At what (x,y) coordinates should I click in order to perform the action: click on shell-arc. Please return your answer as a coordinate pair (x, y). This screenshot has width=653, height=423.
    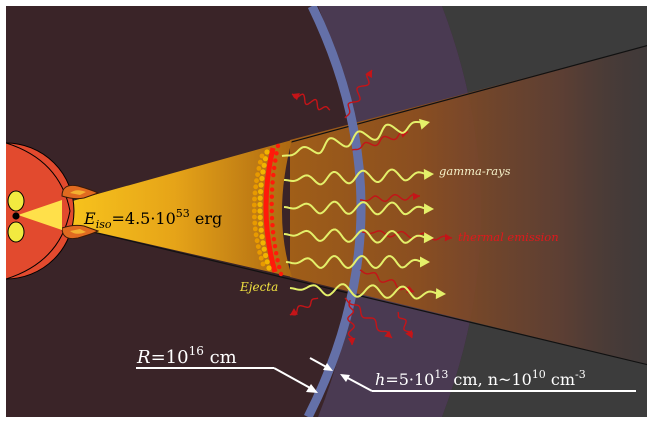
    Looking at the image, I should click on (334, 211).